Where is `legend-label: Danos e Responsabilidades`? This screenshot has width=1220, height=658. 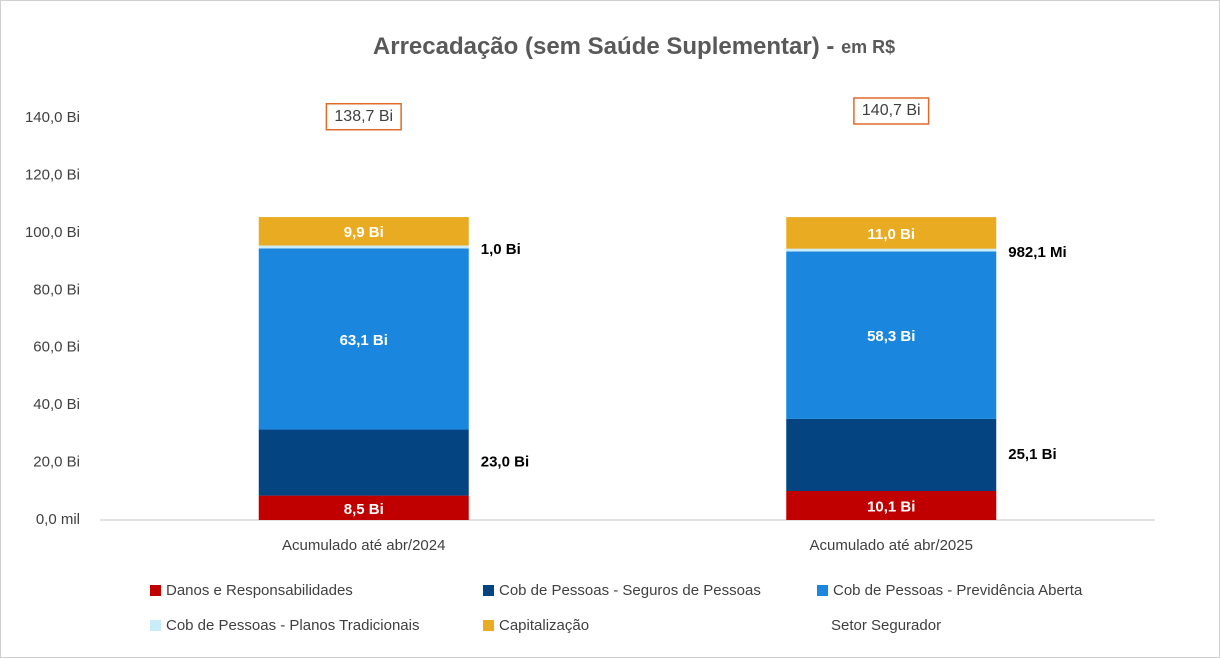 legend-label: Danos e Responsabilidades is located at coordinates (259, 590).